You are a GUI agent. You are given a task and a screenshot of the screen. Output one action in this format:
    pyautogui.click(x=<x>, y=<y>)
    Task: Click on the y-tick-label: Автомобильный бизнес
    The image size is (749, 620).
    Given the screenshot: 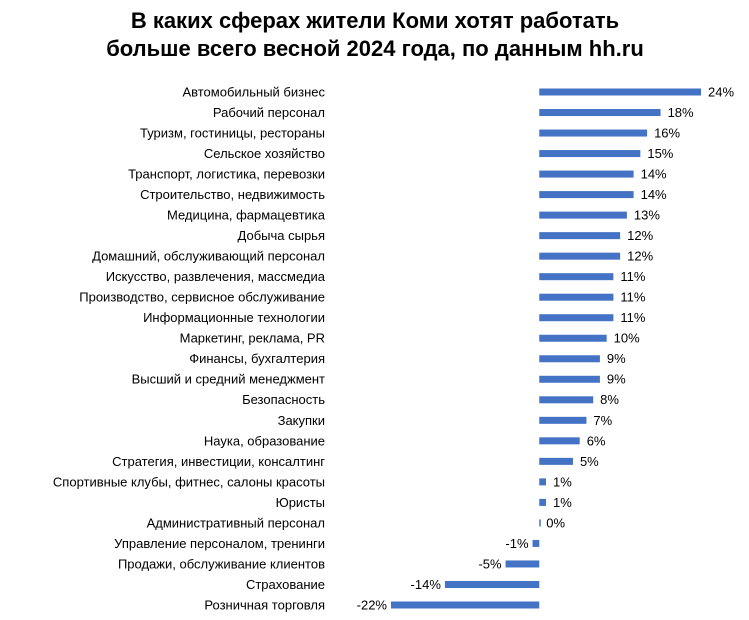 What is the action you would take?
    pyautogui.click(x=253, y=91)
    